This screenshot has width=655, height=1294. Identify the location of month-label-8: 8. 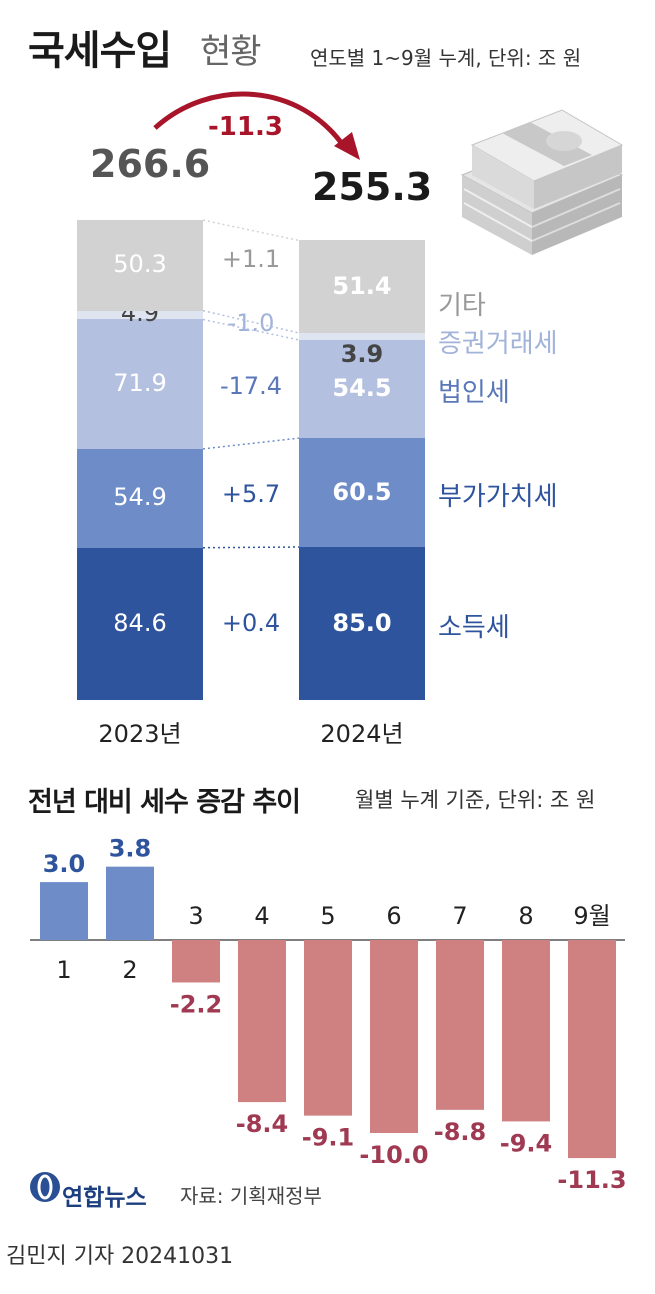
(525, 916).